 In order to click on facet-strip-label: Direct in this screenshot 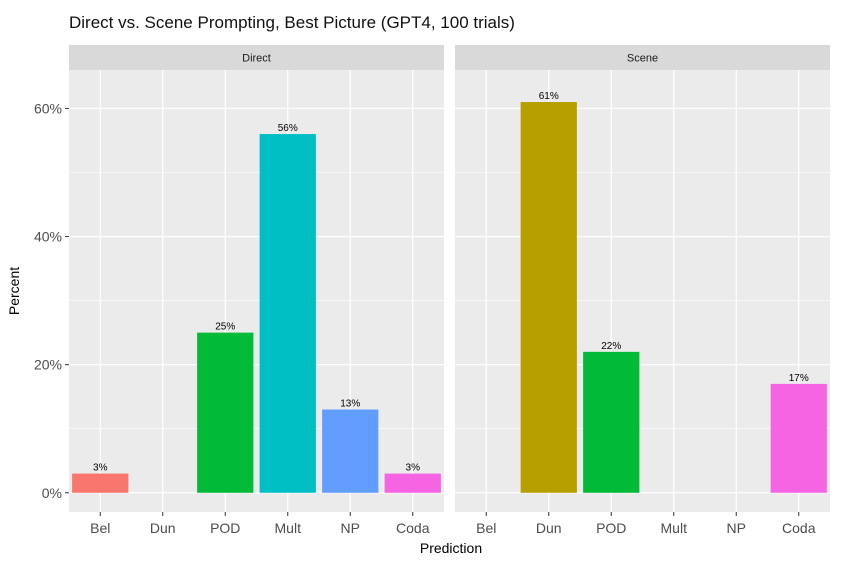, I will do `click(256, 59)`.